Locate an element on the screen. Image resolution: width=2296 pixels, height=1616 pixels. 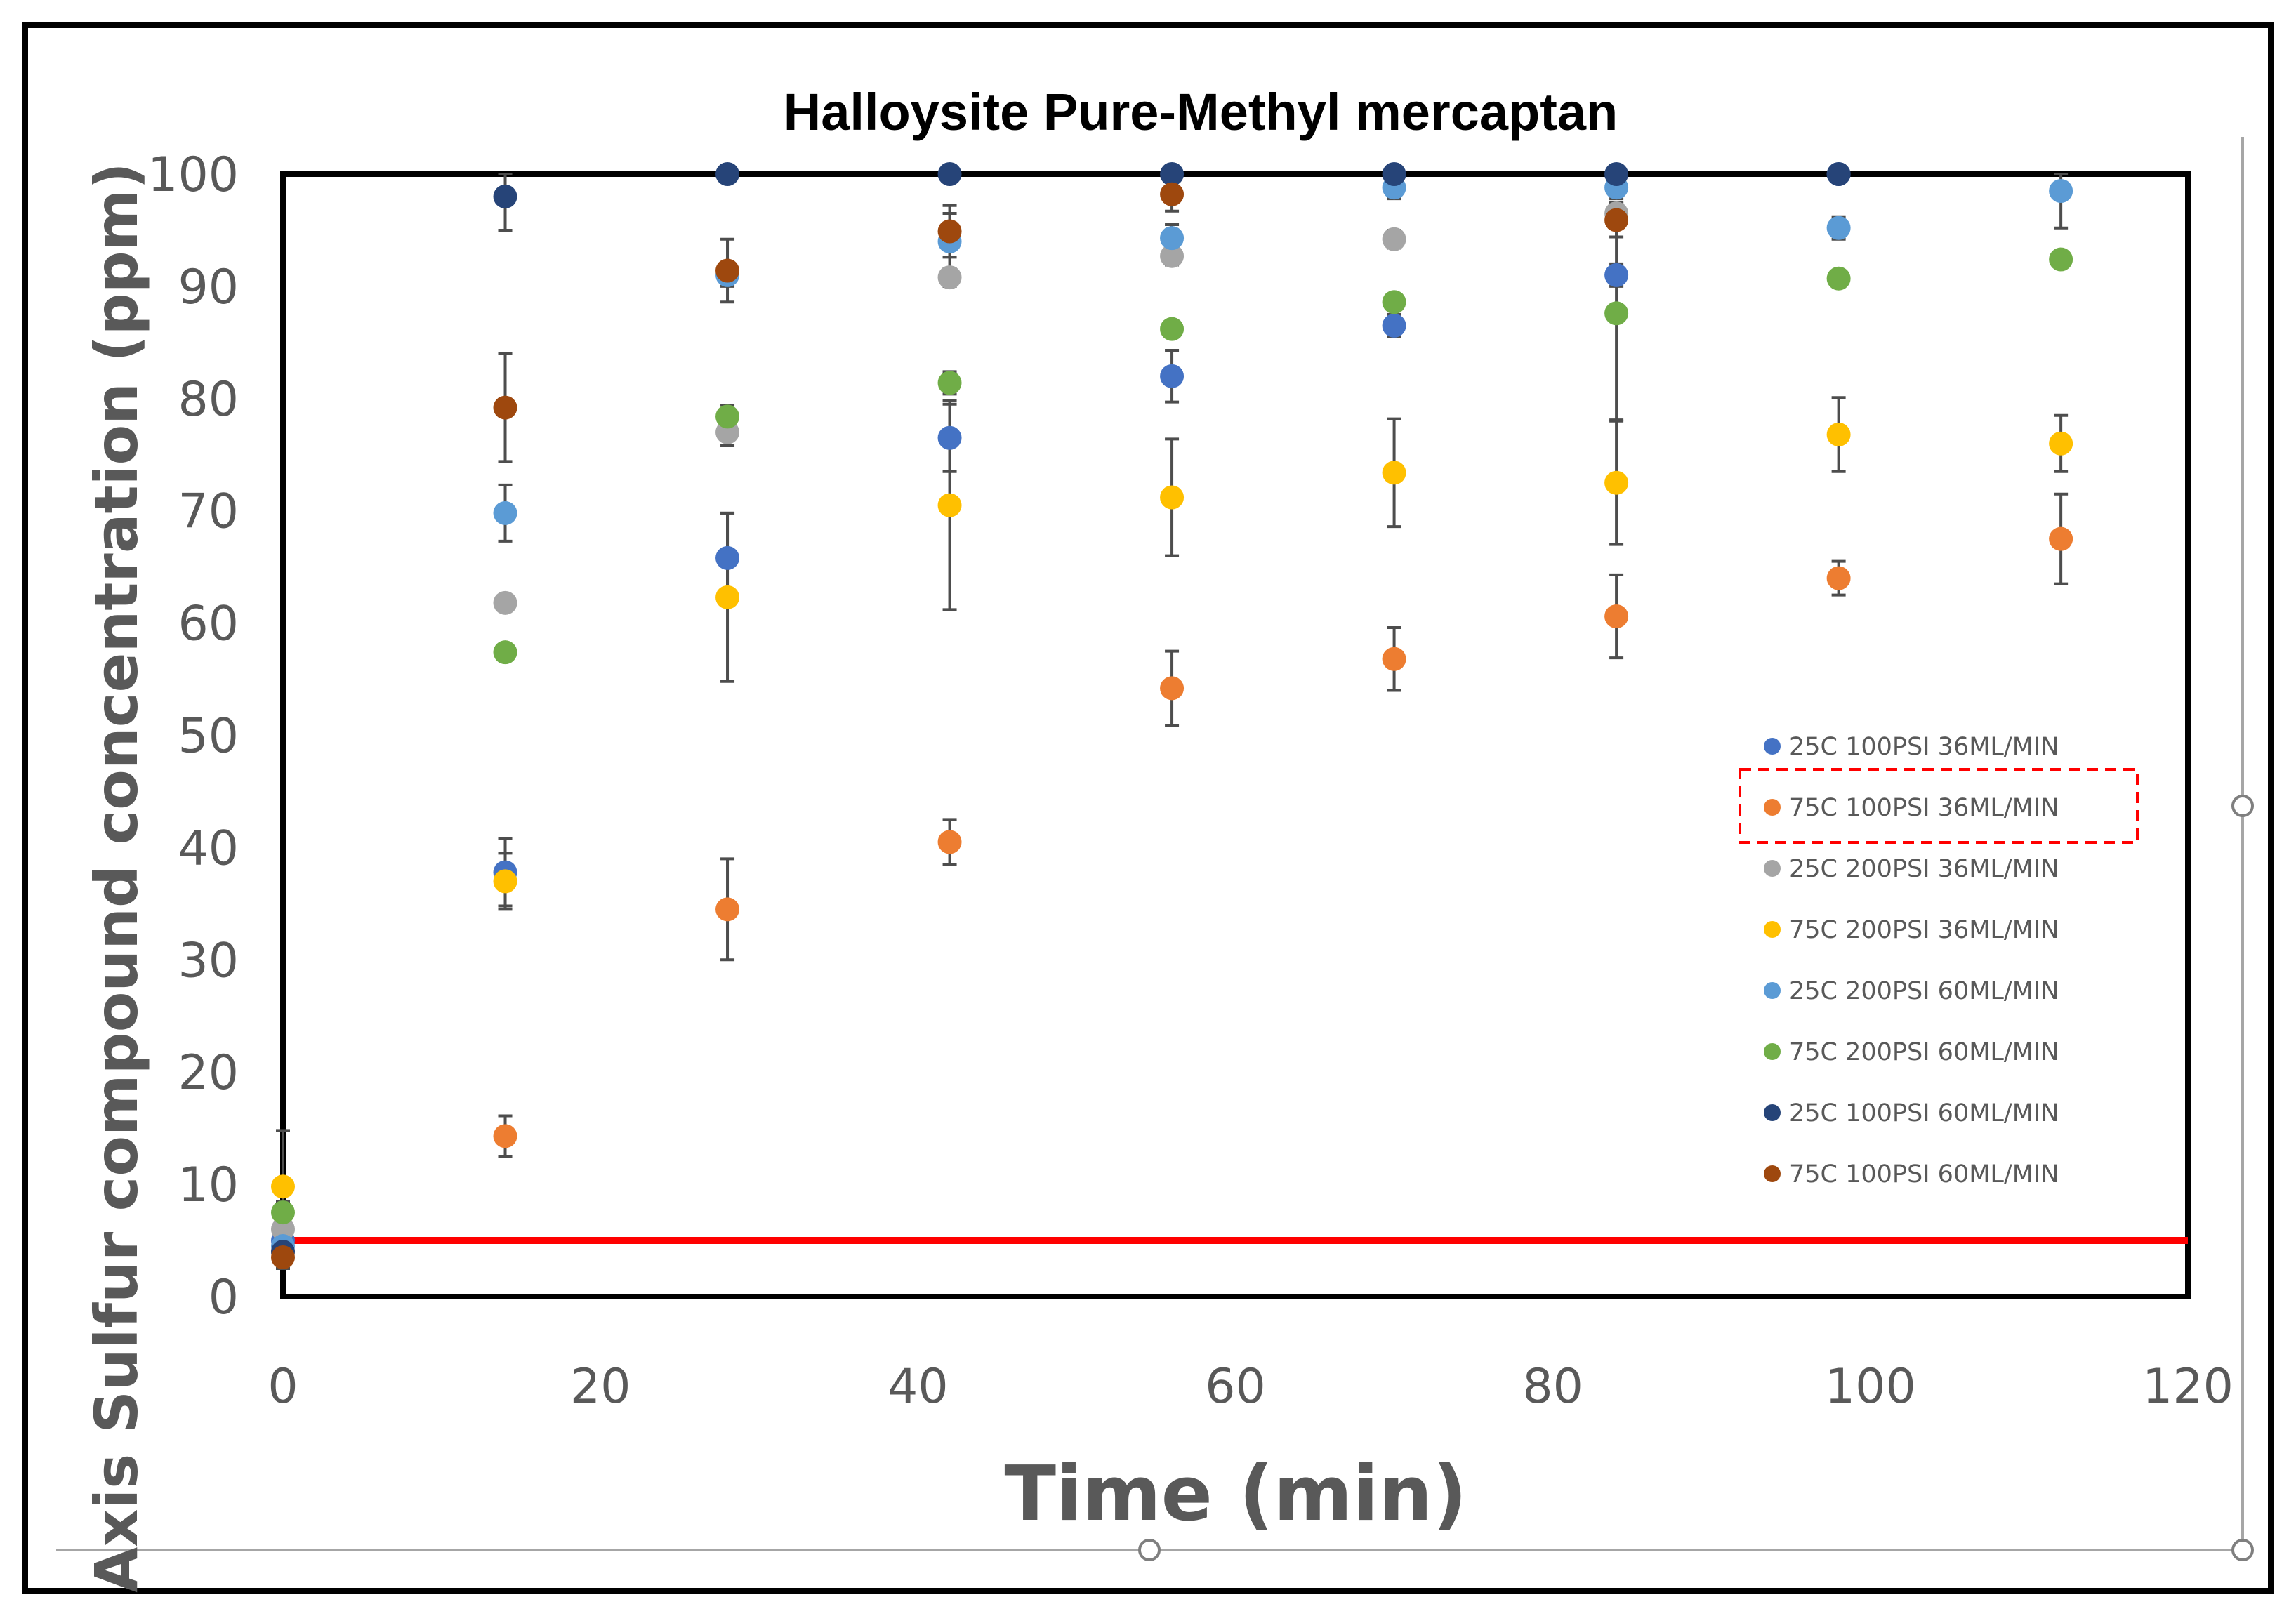
legend-item: 25C 100PSI 60ML/MIN is located at coordinates (1911, 1113).